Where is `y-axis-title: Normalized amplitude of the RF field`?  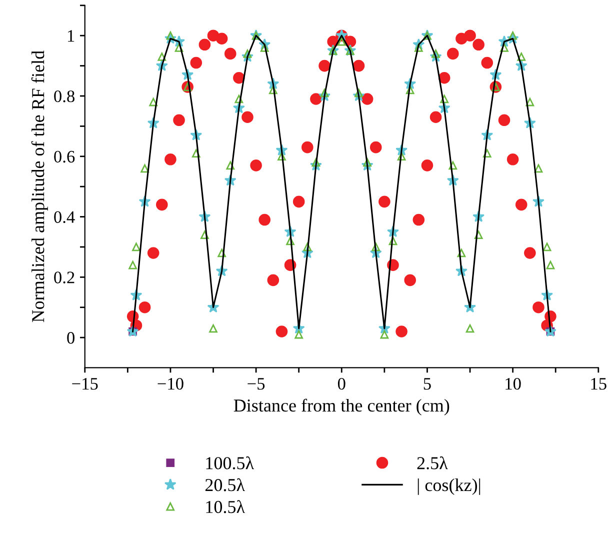
y-axis-title: Normalized amplitude of the RF field is located at coordinates (39, 186).